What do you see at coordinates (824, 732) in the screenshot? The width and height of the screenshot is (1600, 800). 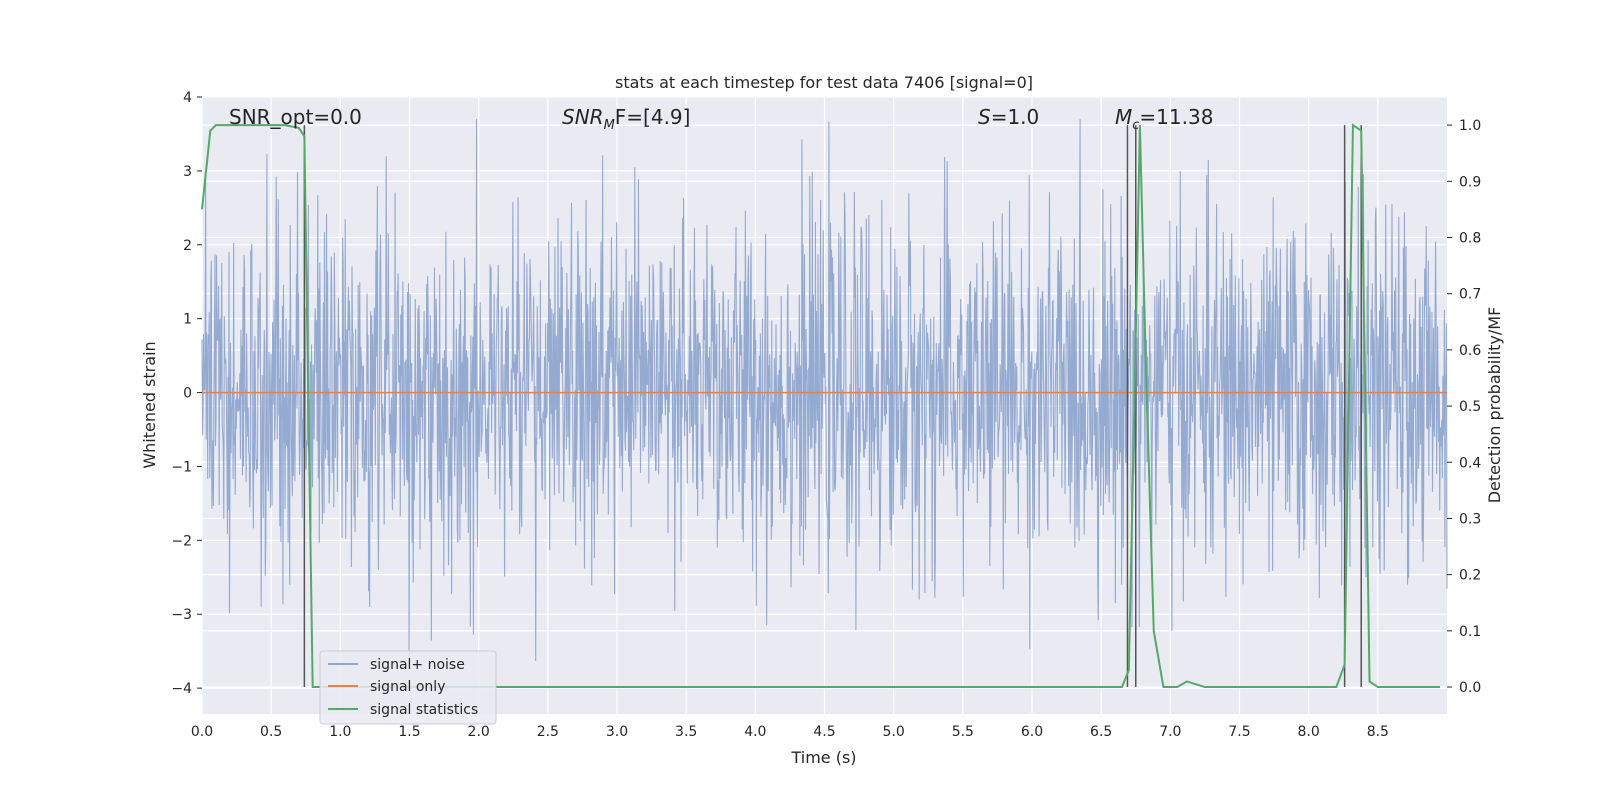 I see `x-tick-label: 4.5` at bounding box center [824, 732].